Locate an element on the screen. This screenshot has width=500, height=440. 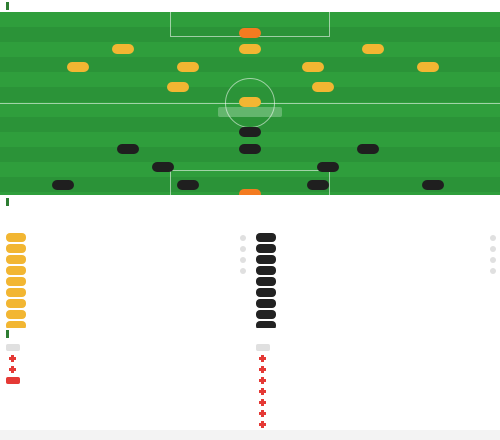
home-injuries-list is located at coordinates (126, 364).